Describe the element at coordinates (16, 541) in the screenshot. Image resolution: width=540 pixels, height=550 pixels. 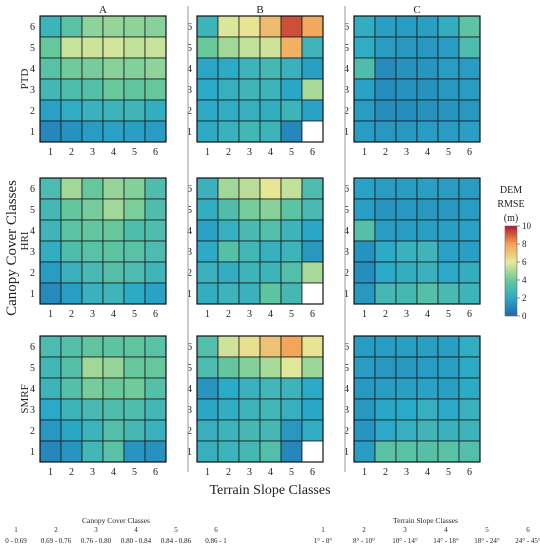
I see `canopy-cover-legend-range: 0 - 0.69` at that location.